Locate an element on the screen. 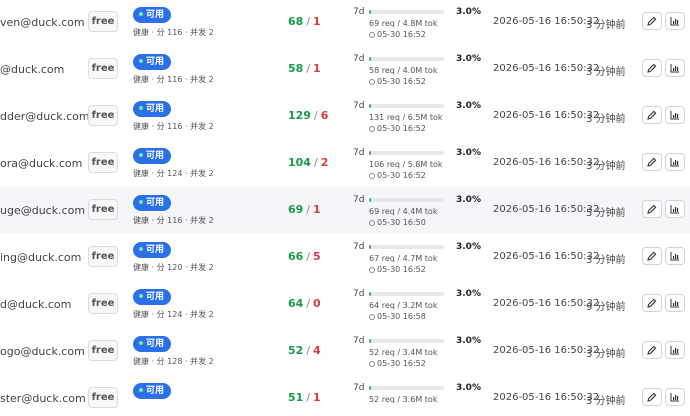 This screenshot has width=690, height=416. usage-summary: 131 req / 6.5M tok is located at coordinates (406, 117).